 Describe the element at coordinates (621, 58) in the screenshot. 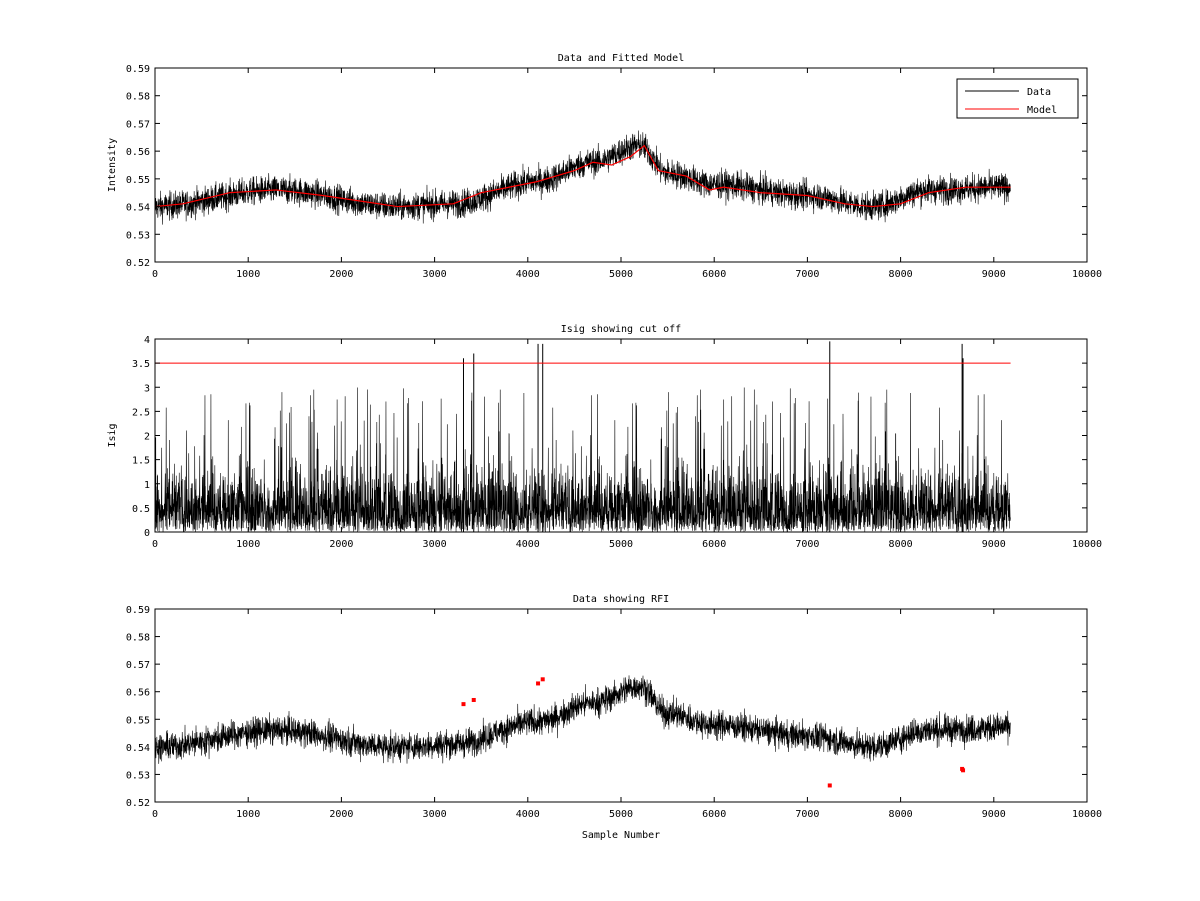

I see `chart-title: Data and Fitted Model` at that location.